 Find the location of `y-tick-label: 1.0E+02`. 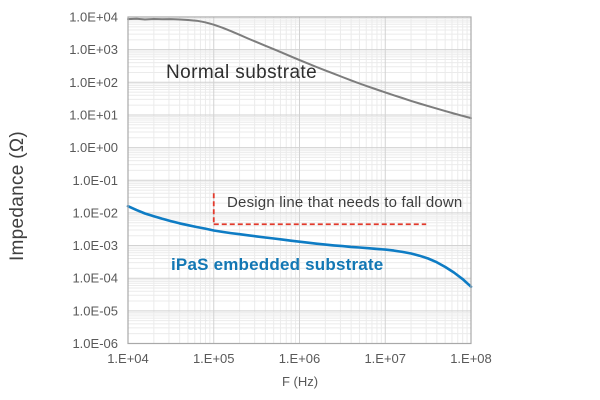

y-tick-label: 1.0E+02 is located at coordinates (93, 82).